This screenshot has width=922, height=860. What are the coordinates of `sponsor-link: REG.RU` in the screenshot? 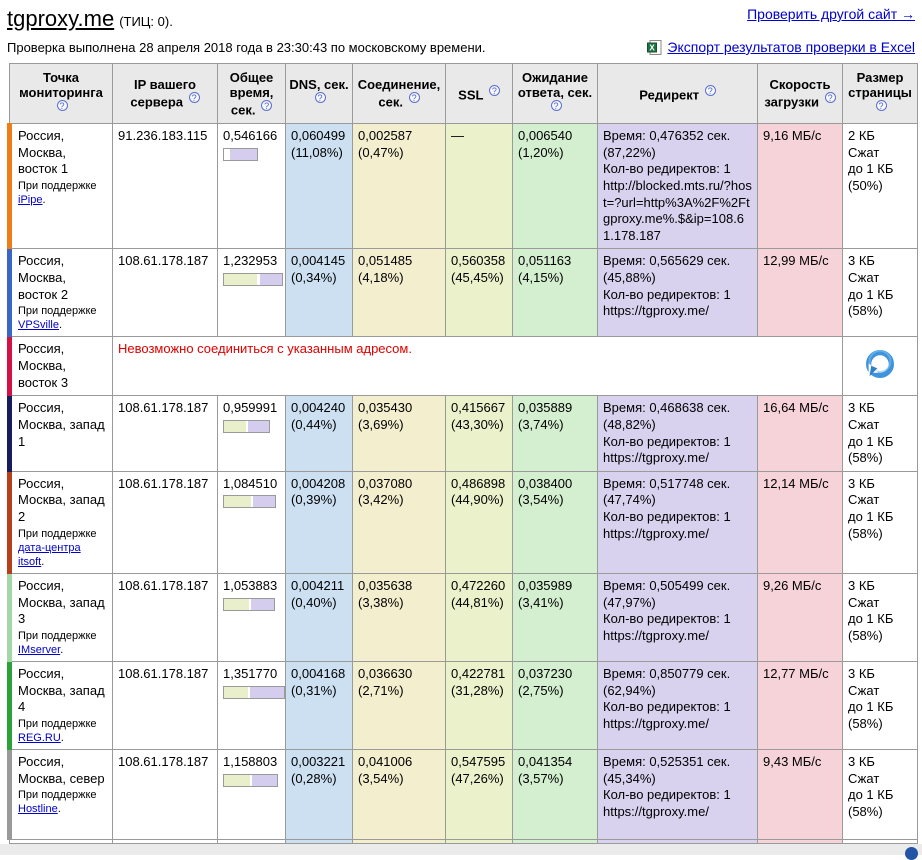 It's located at (39, 737).